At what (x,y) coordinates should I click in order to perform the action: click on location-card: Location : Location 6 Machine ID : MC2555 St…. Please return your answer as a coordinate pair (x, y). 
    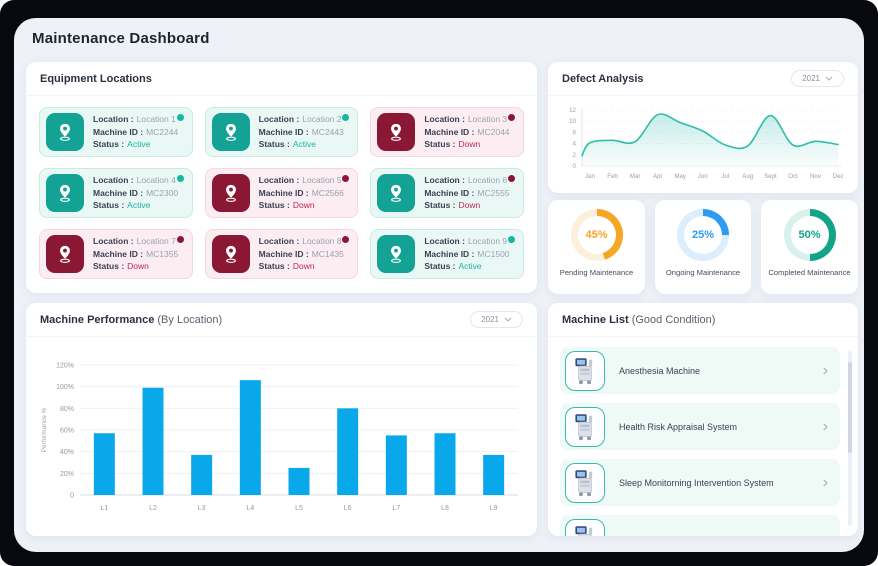
    Looking at the image, I should click on (447, 193).